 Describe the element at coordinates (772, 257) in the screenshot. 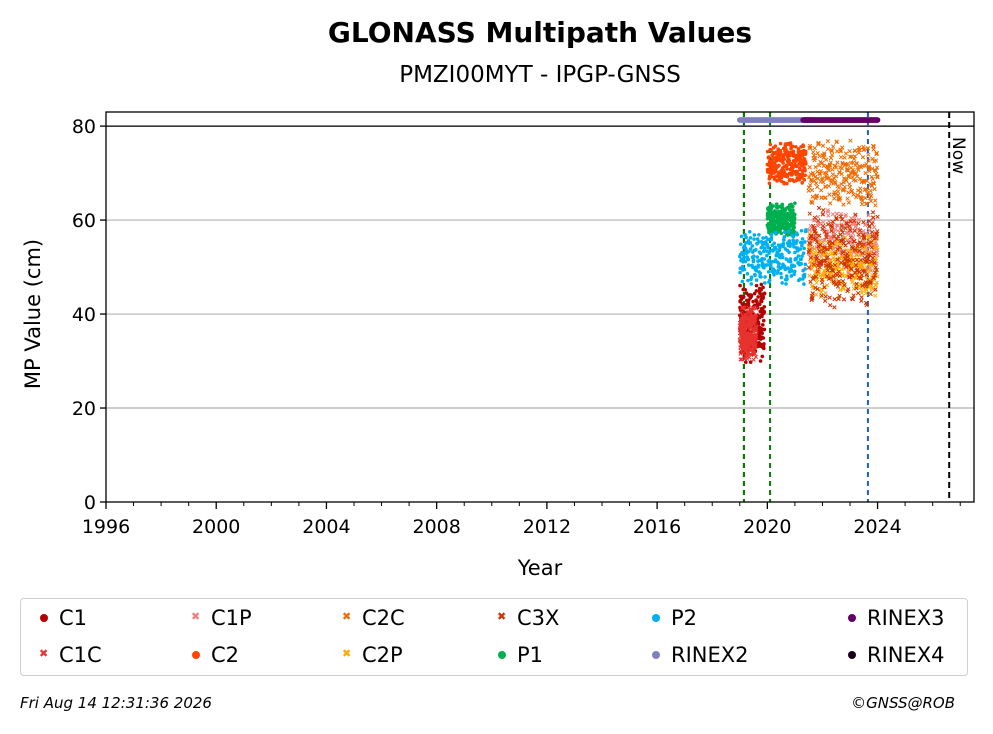

I see `series-p2` at that location.